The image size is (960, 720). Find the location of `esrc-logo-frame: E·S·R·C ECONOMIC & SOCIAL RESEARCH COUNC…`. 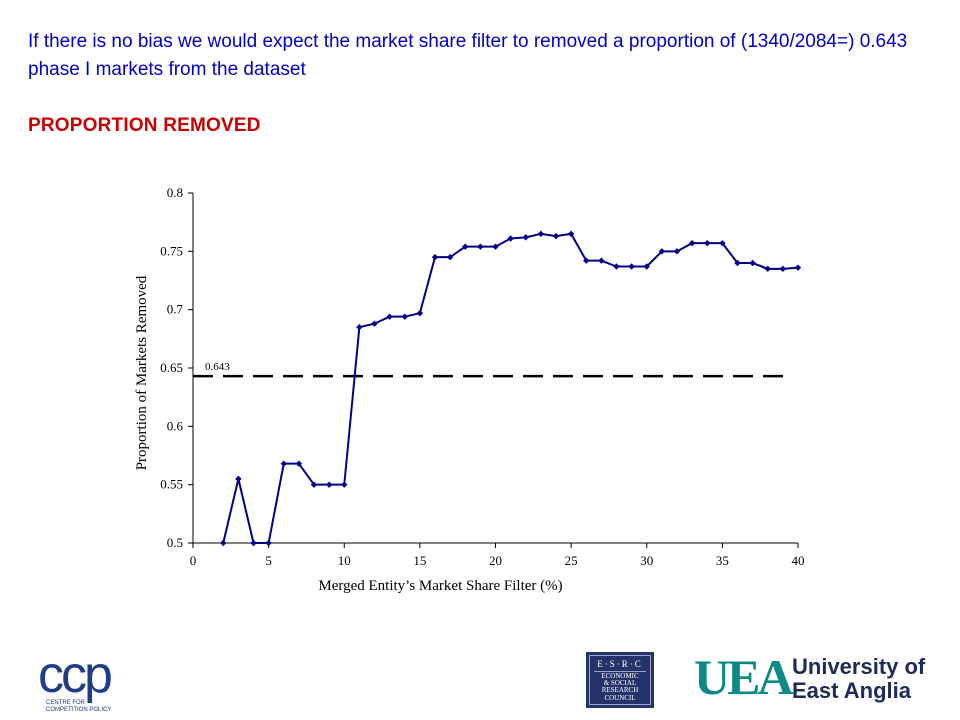

esrc-logo-frame: E·S·R·C ECONOMIC & SOCIAL RESEARCH COUNC… is located at coordinates (620, 680).